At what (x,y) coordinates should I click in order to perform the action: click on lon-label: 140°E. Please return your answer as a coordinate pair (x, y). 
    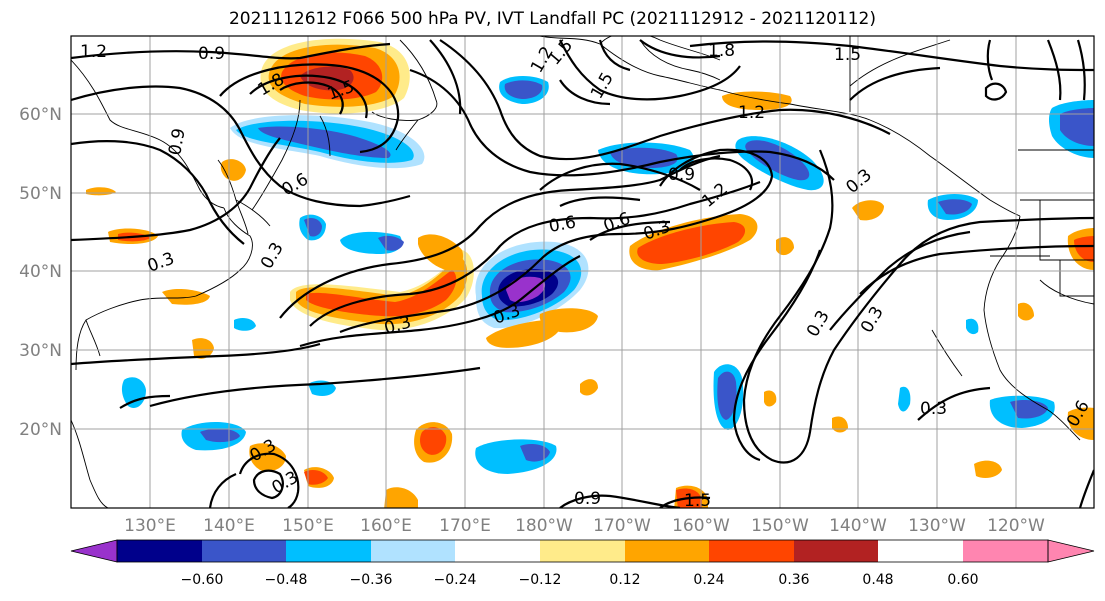
    Looking at the image, I should click on (229, 526).